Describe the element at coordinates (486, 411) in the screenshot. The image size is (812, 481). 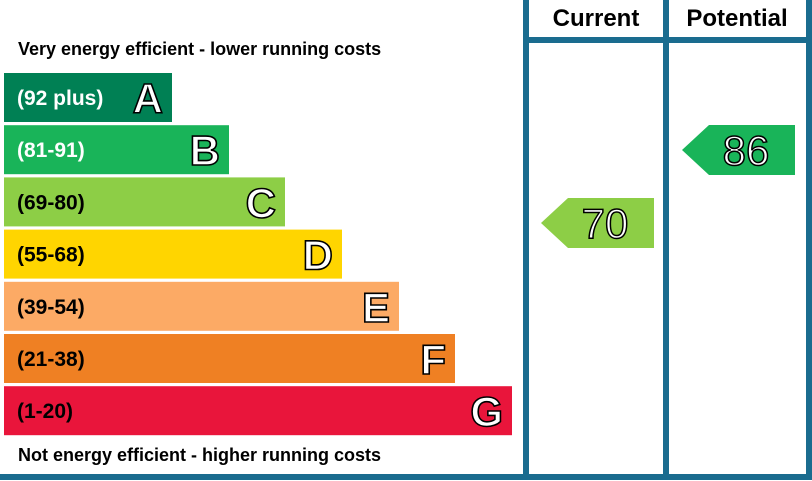
I see `band-letter-g: G` at that location.